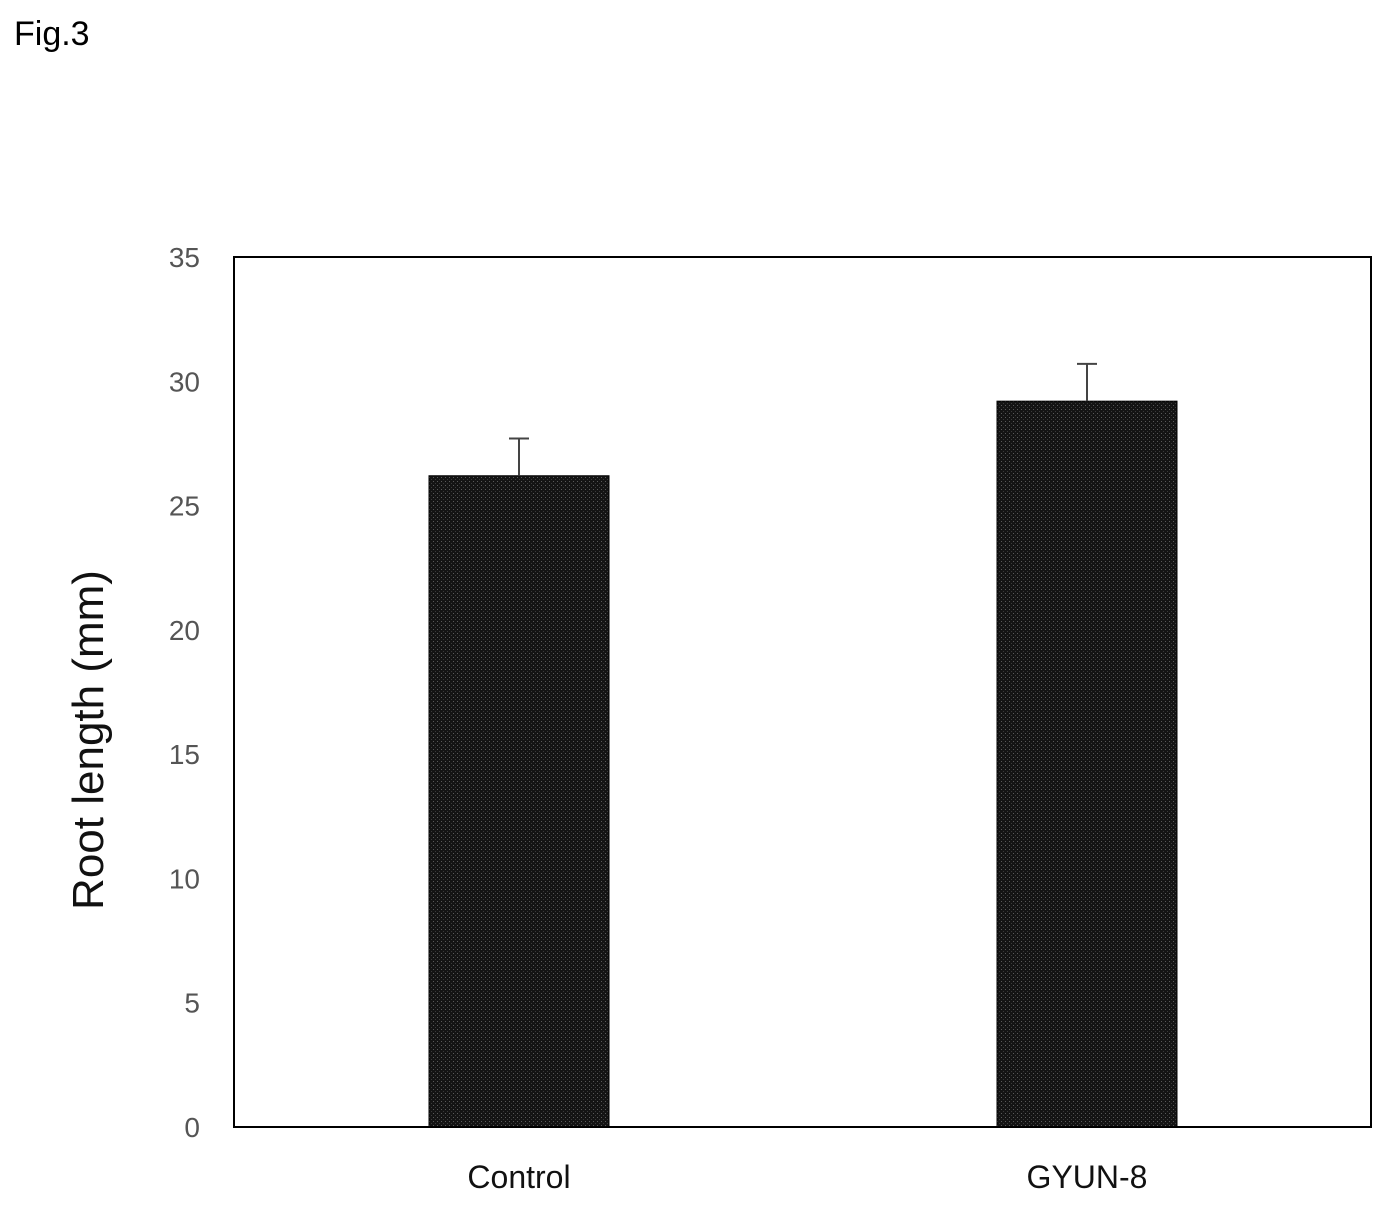 The width and height of the screenshot is (1394, 1210). Describe the element at coordinates (184, 381) in the screenshot. I see `y-tick-label: 30` at that location.